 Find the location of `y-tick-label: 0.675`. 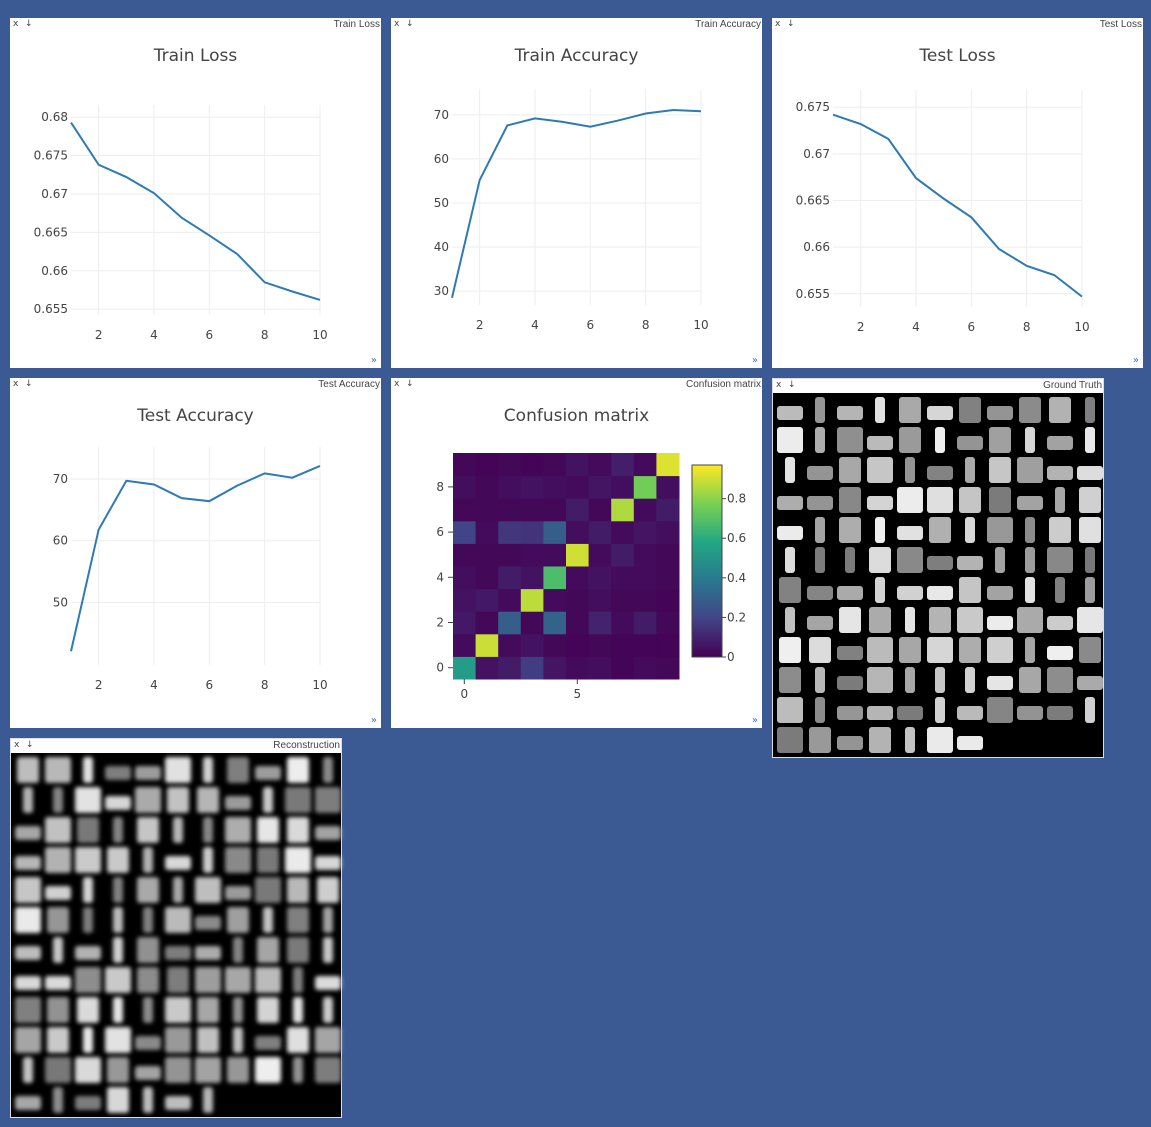

y-tick-label: 0.675 is located at coordinates (51, 156).